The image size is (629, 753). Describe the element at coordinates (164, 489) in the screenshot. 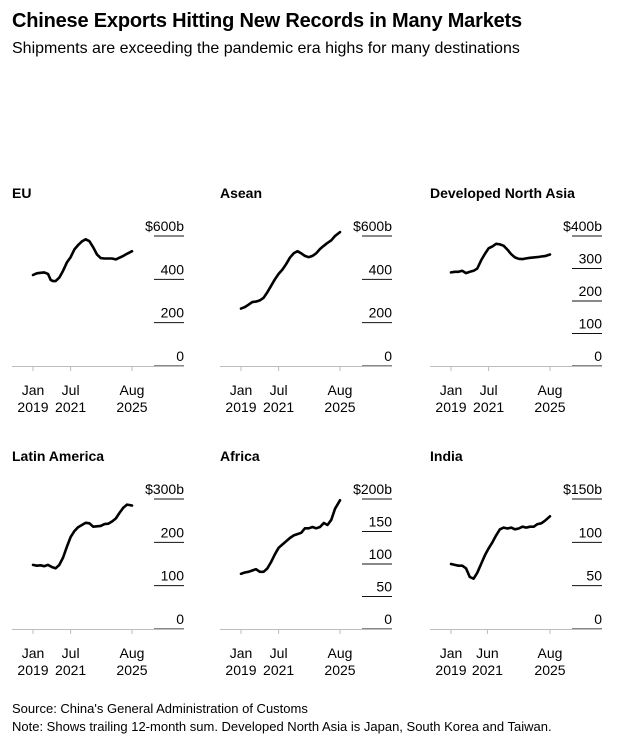

I see `y-tick-label: $300b` at that location.